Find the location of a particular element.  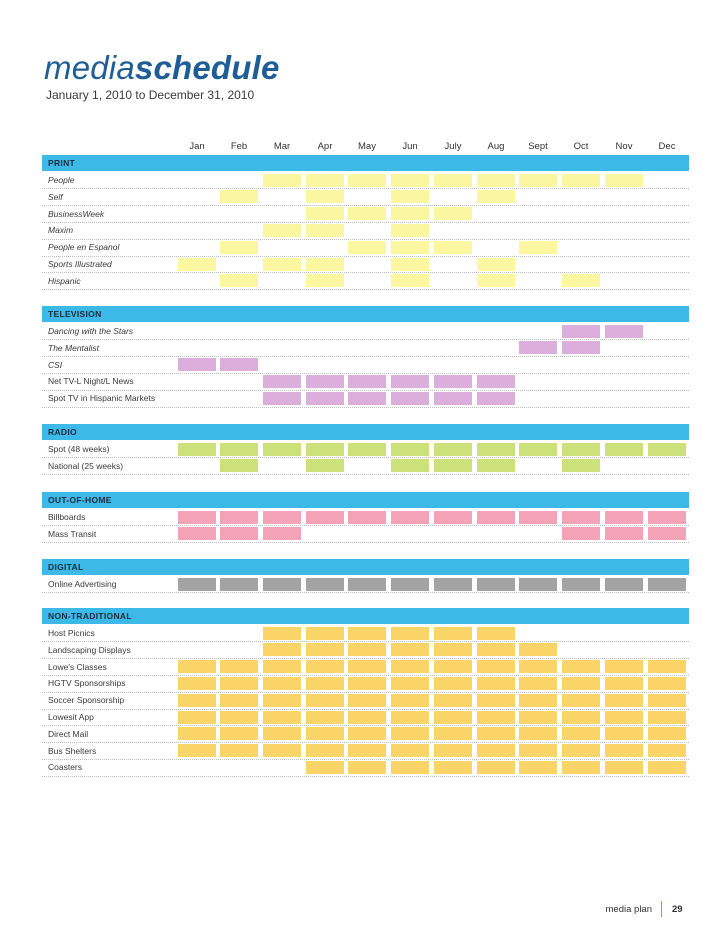

row-label: Net TV-L Night/L News is located at coordinates (91, 381).